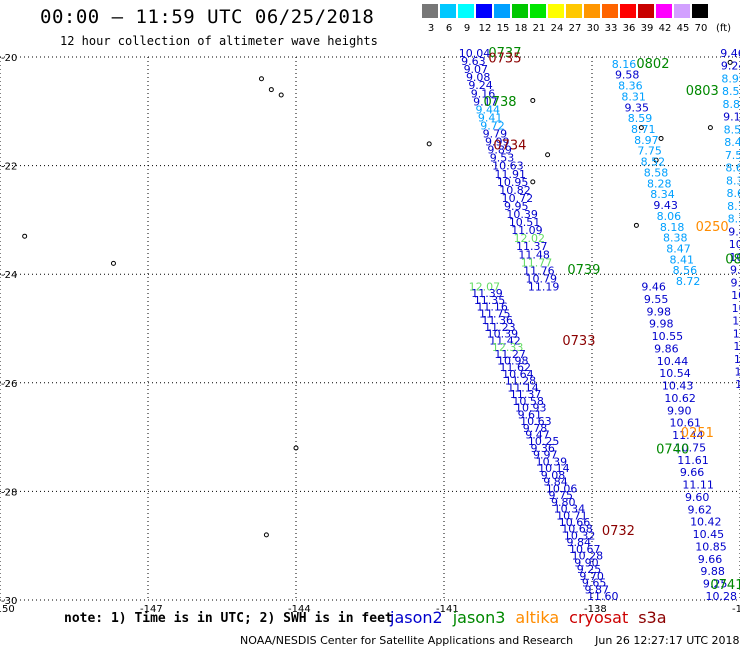  Describe the element at coordinates (656, 172) in the screenshot. I see `wave-height-value: 8.58` at that location.